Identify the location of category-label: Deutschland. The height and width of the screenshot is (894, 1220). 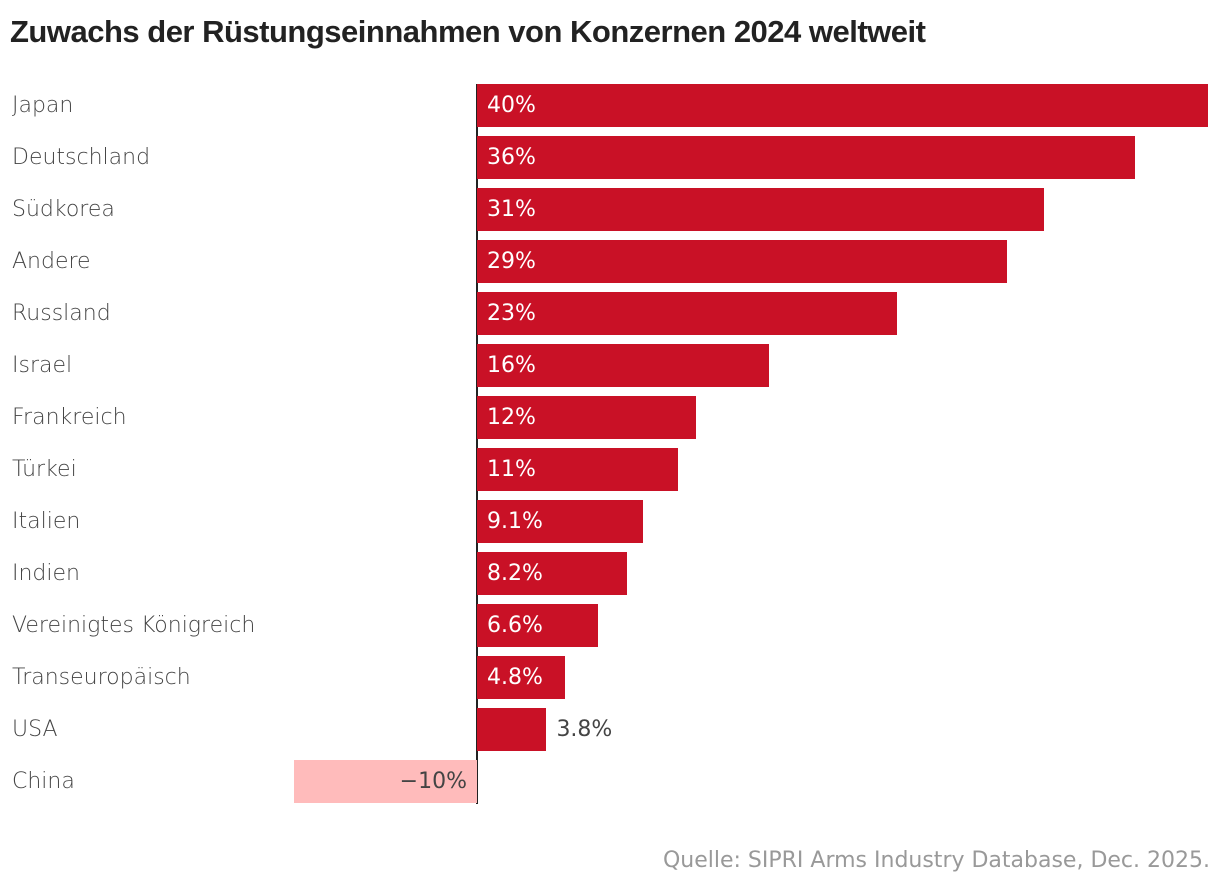
(81, 157).